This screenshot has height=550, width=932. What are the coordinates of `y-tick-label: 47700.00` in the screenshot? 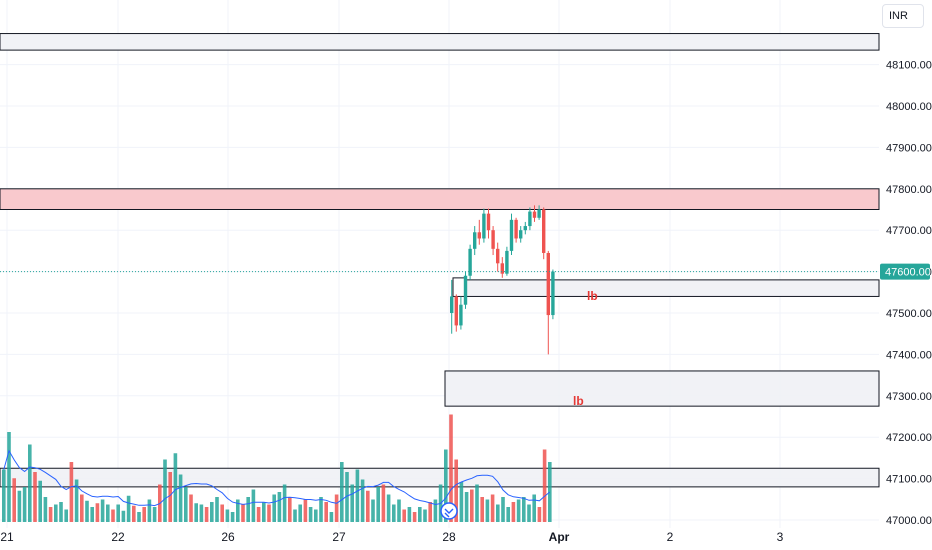 It's located at (909, 231).